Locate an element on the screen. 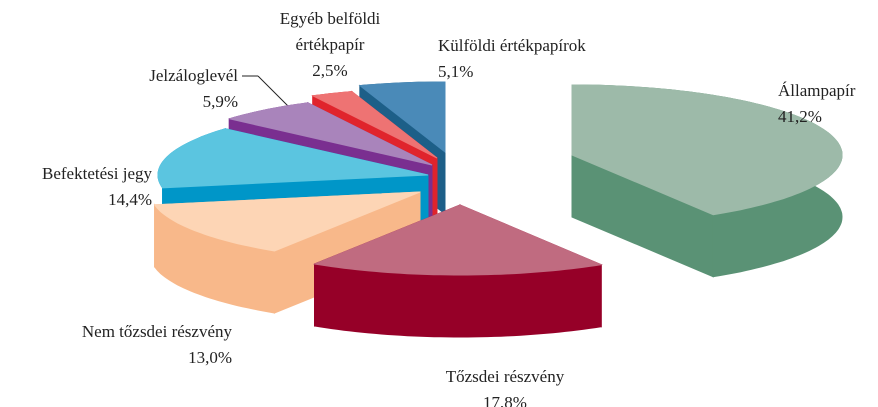  slice-label: Állampapír is located at coordinates (817, 90).